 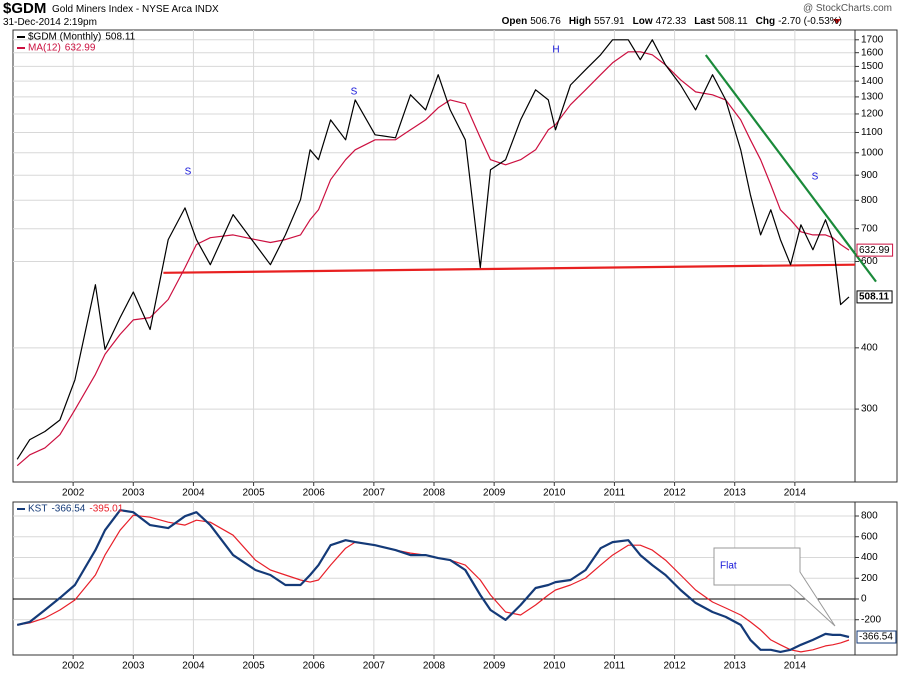 What do you see at coordinates (869, 578) in the screenshot?
I see `y-tick-label: 200` at bounding box center [869, 578].